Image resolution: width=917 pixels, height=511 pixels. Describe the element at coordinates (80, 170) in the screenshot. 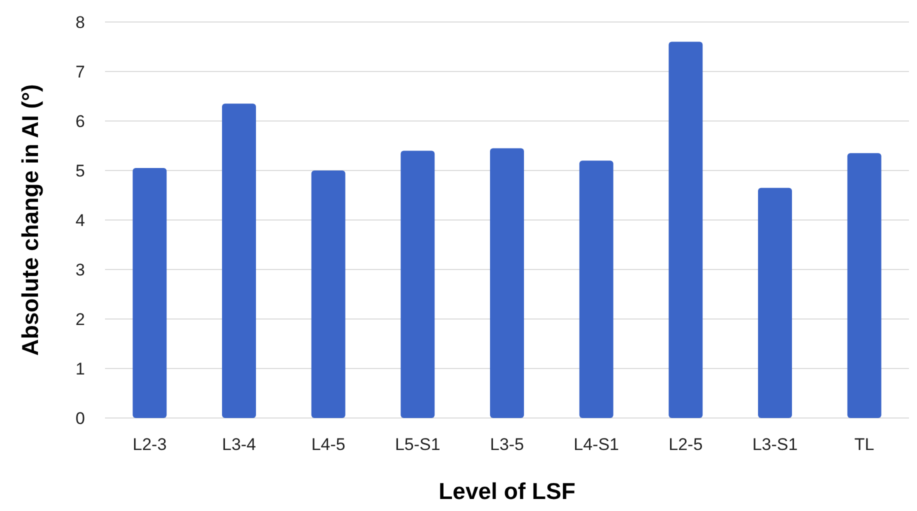

I see `y-tick-label: 5` at that location.